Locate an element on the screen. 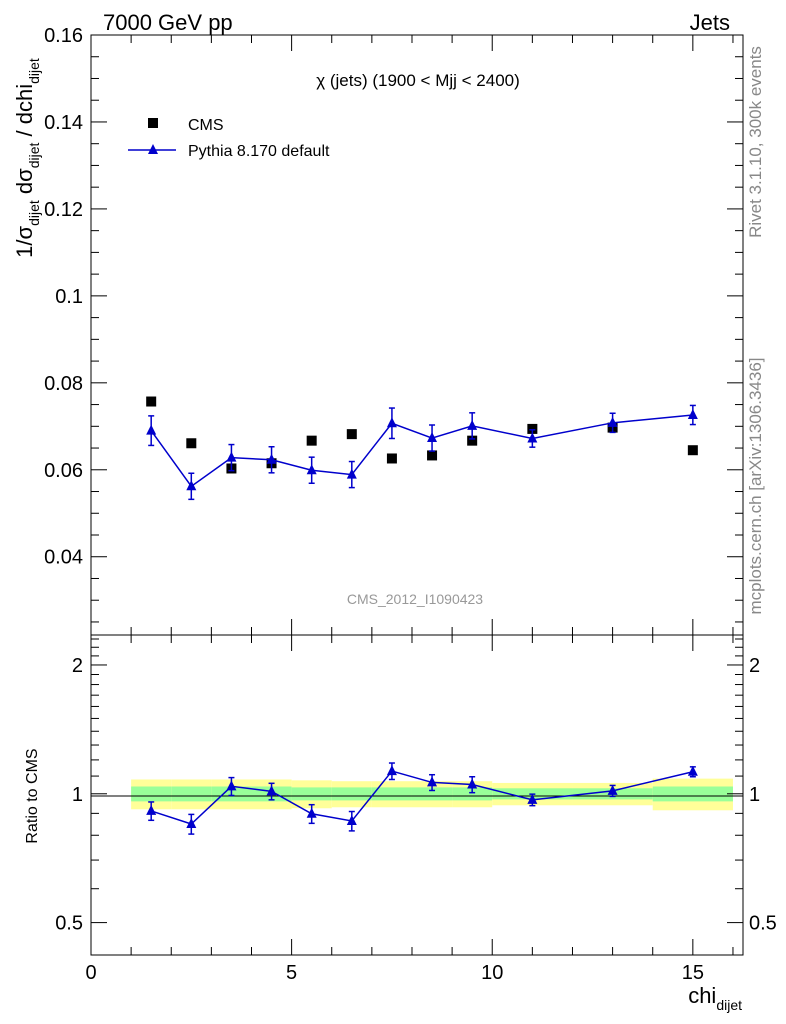  ratio-y-tick-label: 2 is located at coordinates (77, 666).